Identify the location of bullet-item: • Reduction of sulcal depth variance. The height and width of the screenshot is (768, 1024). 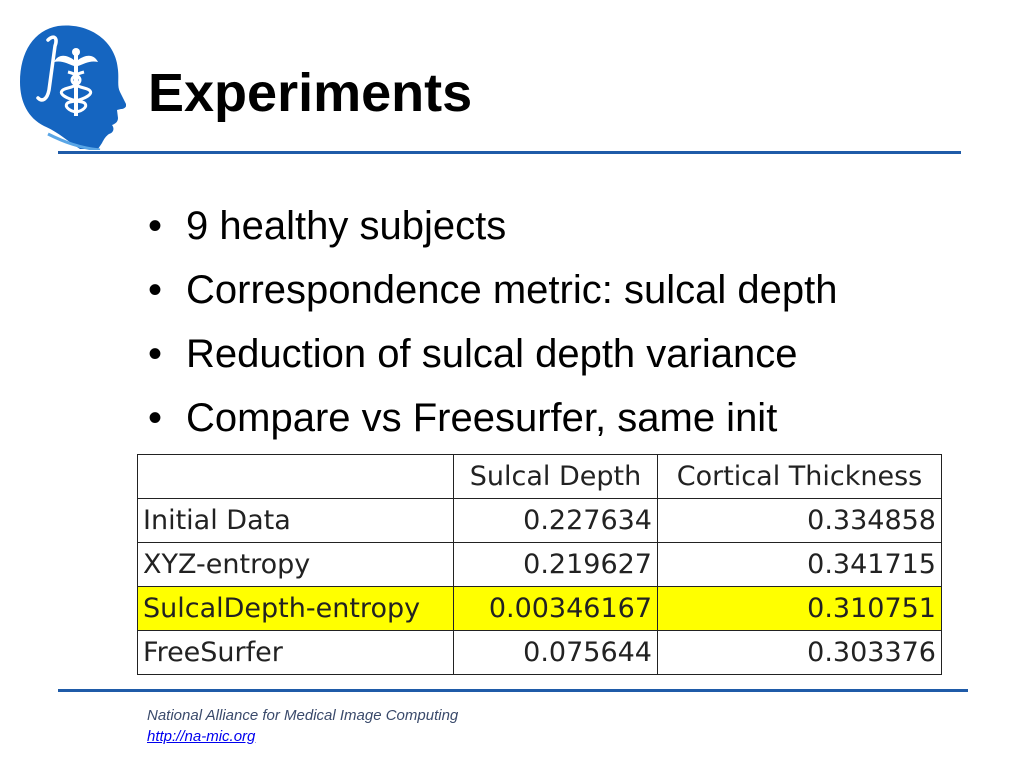
(492, 354).